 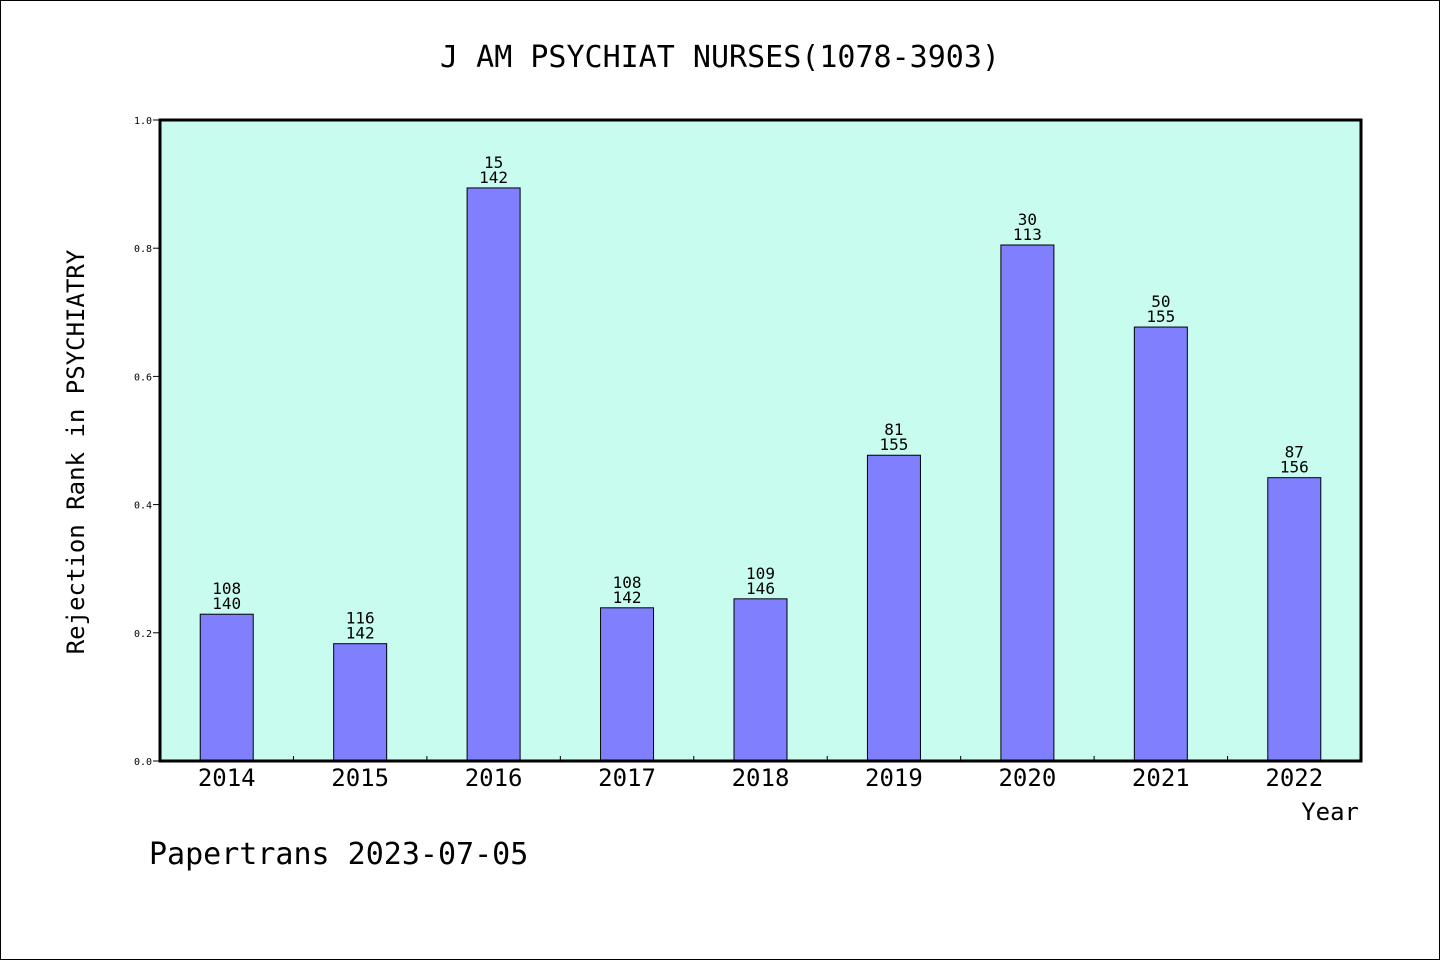 I want to click on bar-label-bottom: 140, so click(x=226, y=603).